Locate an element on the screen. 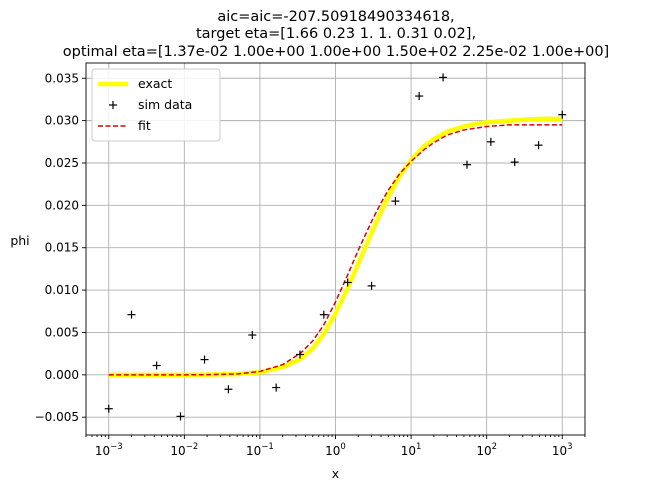 Image resolution: width=659 pixels, height=492 pixels. legend-exact-label: exact is located at coordinates (155, 83).